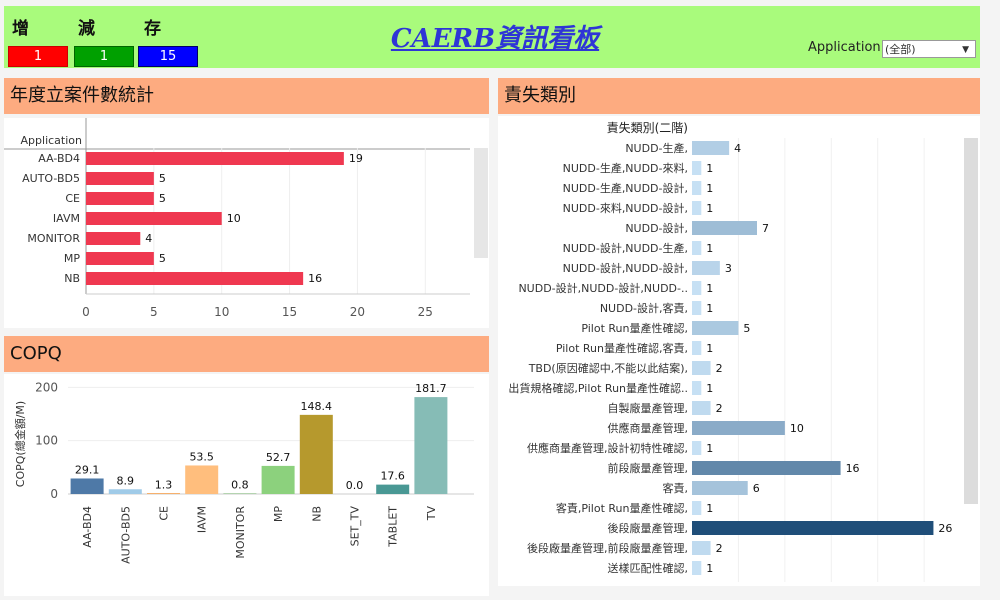  I want to click on application-filter-dropdown: (全部) ▼, so click(929, 49).